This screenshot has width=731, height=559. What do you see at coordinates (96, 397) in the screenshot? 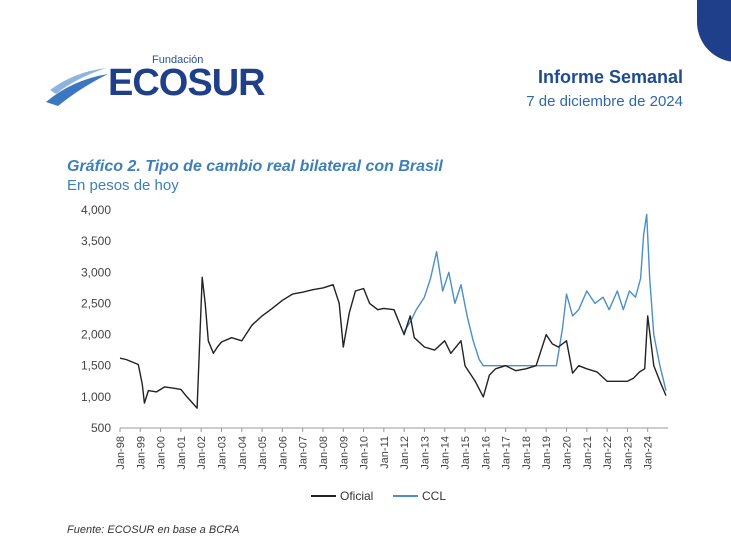
I see `y-tick-label: 1,000` at bounding box center [96, 397].